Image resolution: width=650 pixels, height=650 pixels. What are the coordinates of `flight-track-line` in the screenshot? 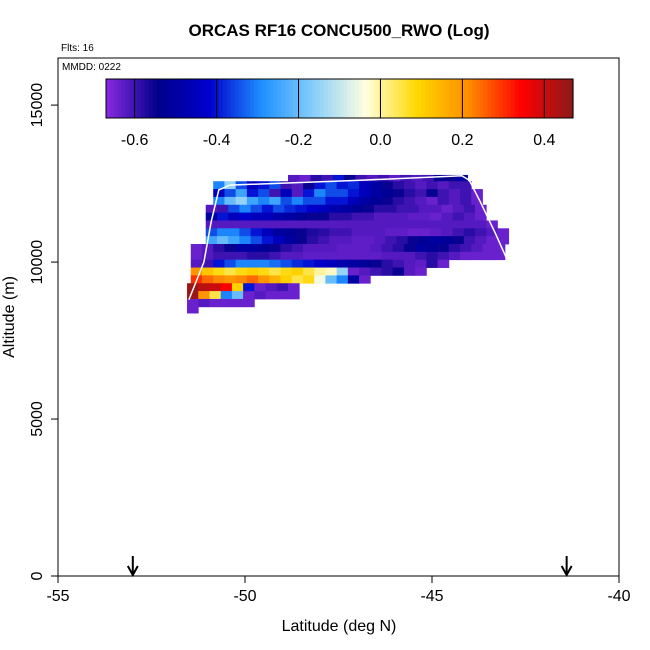 It's located at (348, 237).